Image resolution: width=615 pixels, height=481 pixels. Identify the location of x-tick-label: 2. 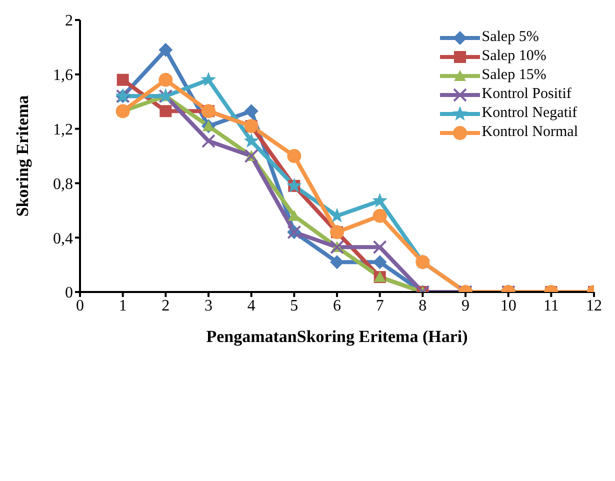
(166, 305).